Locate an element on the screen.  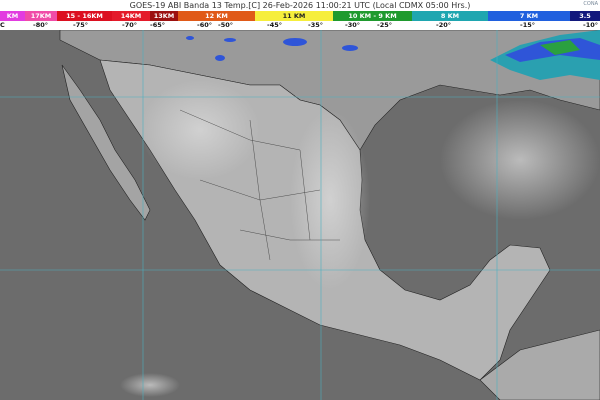
colorbar-segment: 14KM is located at coordinates (131, 16).